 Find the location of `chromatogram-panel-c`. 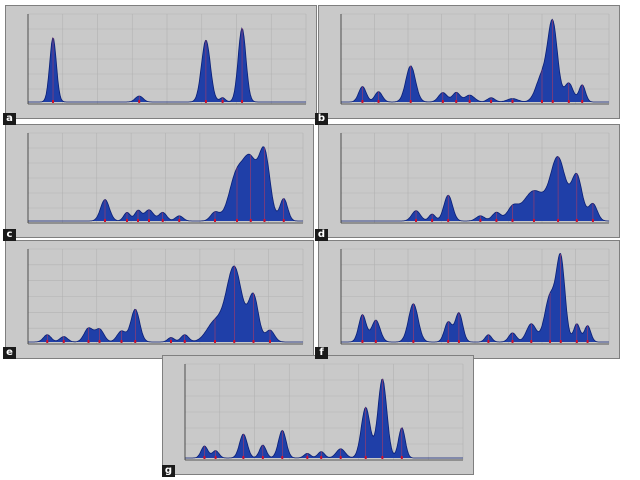

chromatogram-panel-c is located at coordinates (159, 181).